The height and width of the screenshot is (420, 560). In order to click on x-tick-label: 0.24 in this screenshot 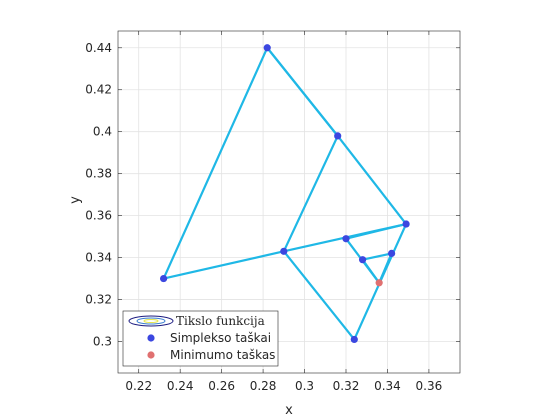, I will do `click(180, 386)`.